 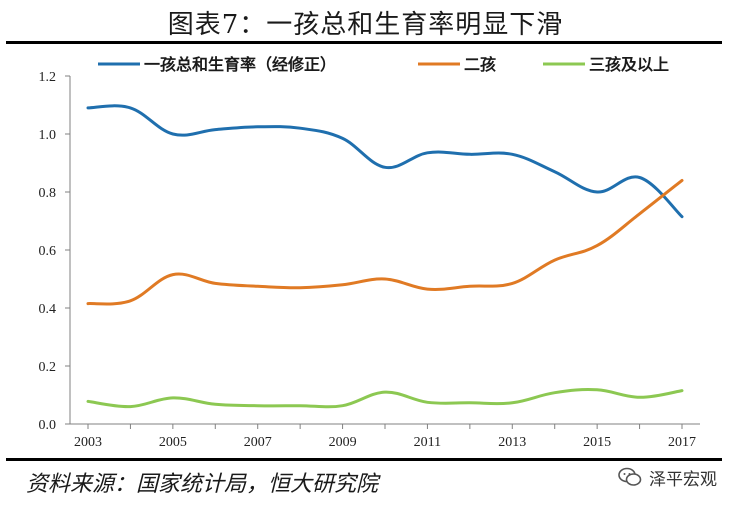 What do you see at coordinates (364, 459) in the screenshot?
I see `source-divider` at bounding box center [364, 459].